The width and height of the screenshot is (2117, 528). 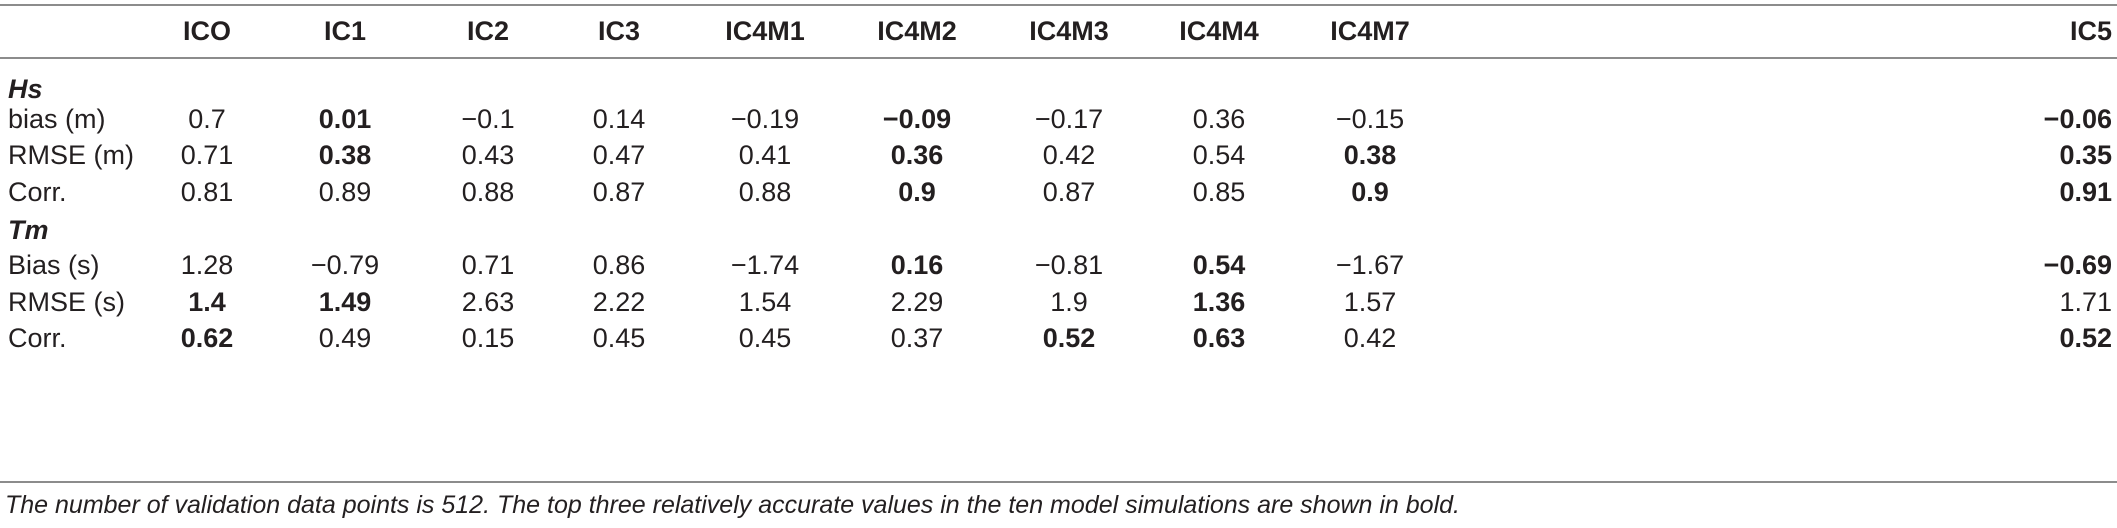 I want to click on table-cell: 1.54, so click(x=765, y=302).